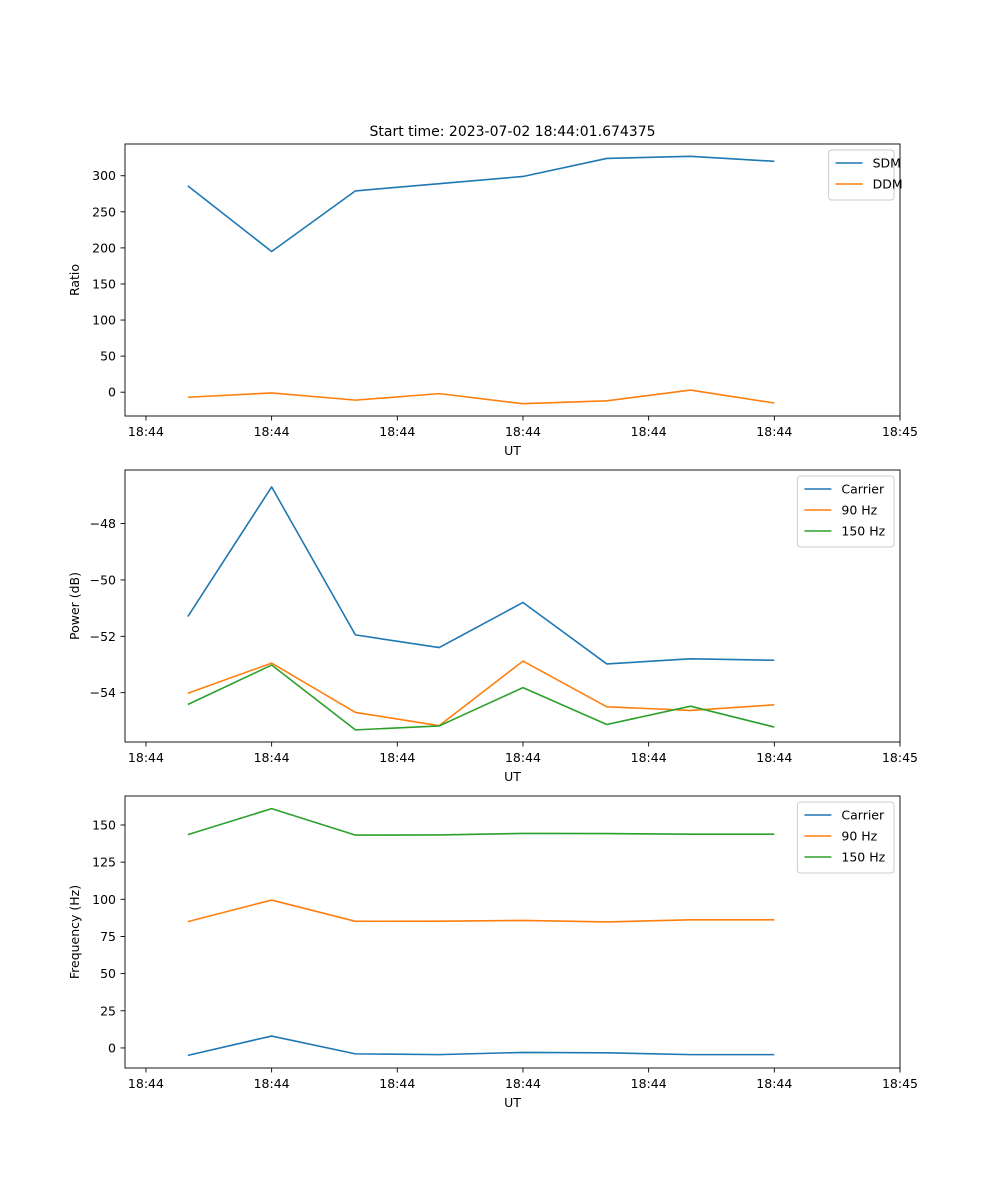 The height and width of the screenshot is (1204, 1000). What do you see at coordinates (865, 175) in the screenshot?
I see `legend-panel-1: SDM DDM` at bounding box center [865, 175].